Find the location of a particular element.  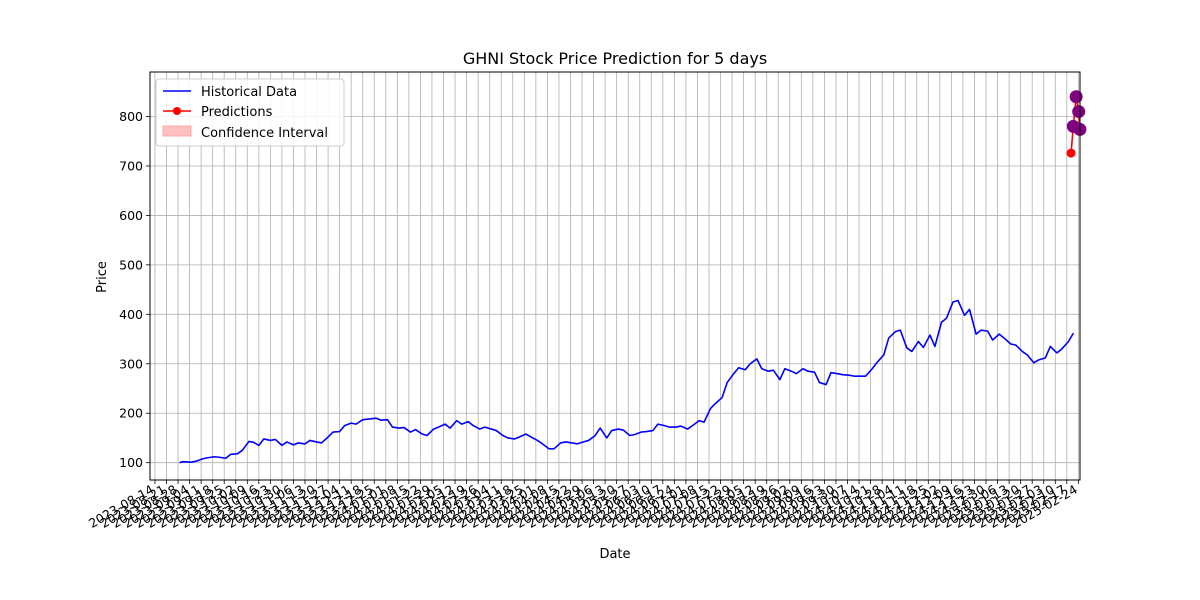

legend-box is located at coordinates (250, 112).